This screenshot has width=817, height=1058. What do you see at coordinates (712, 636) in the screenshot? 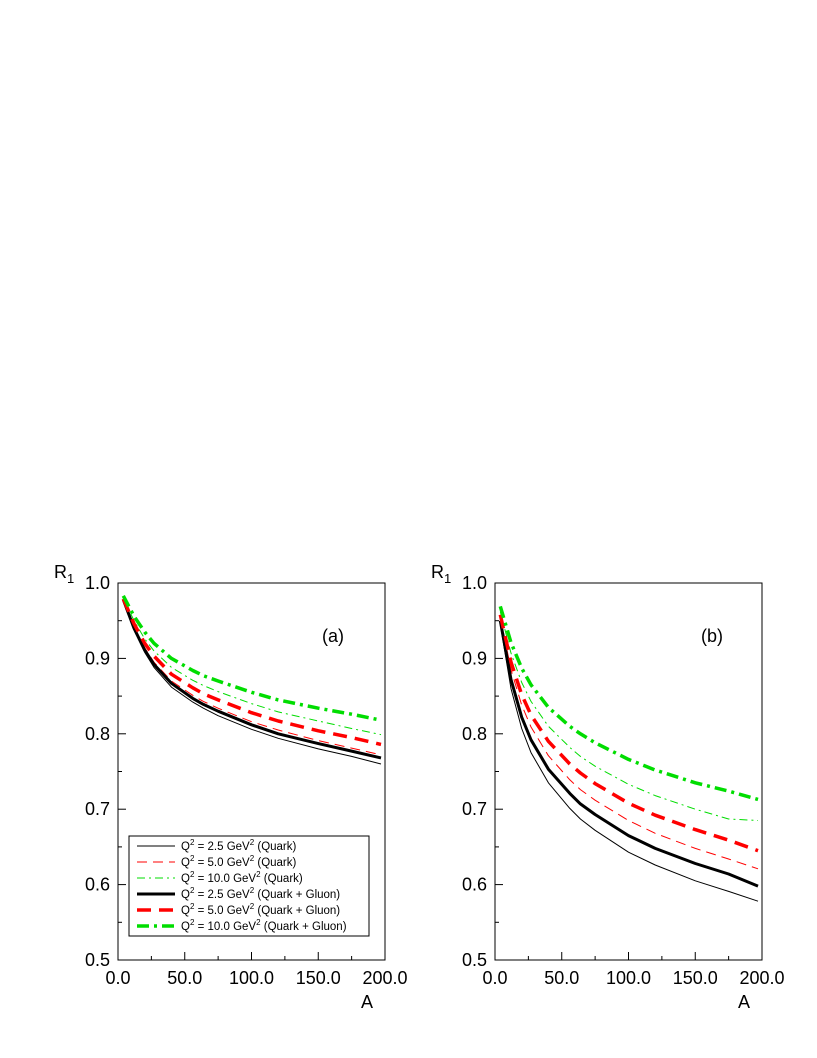
I see `panel-label: (b)` at bounding box center [712, 636].